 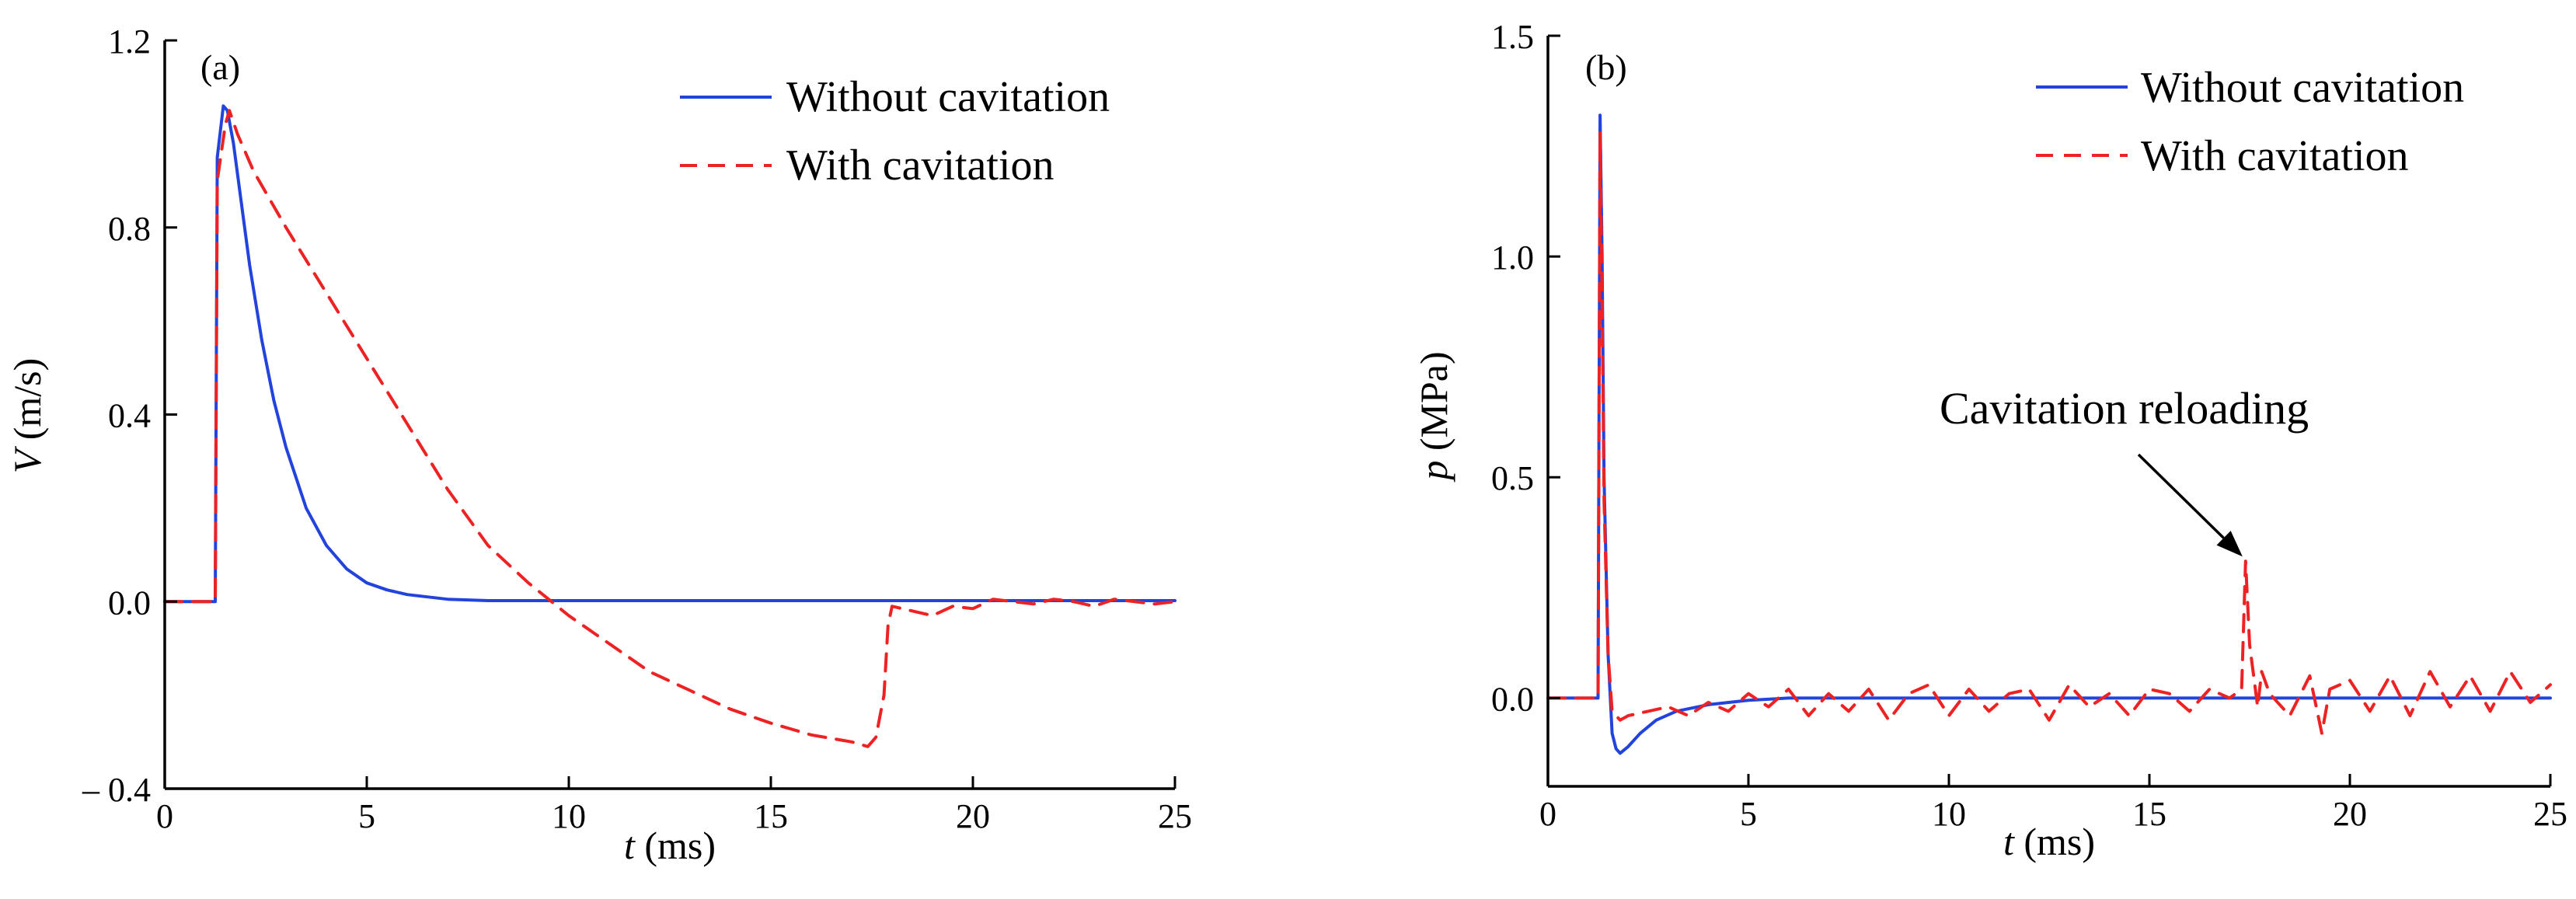 What do you see at coordinates (2124, 470) in the screenshot?
I see `annotation-b: Cavitation reloading` at bounding box center [2124, 470].